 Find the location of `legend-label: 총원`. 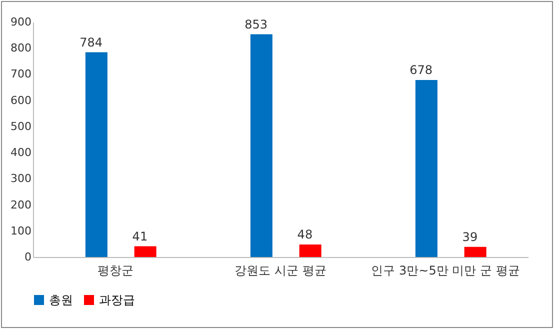

legend-label: 총원 is located at coordinates (61, 300).